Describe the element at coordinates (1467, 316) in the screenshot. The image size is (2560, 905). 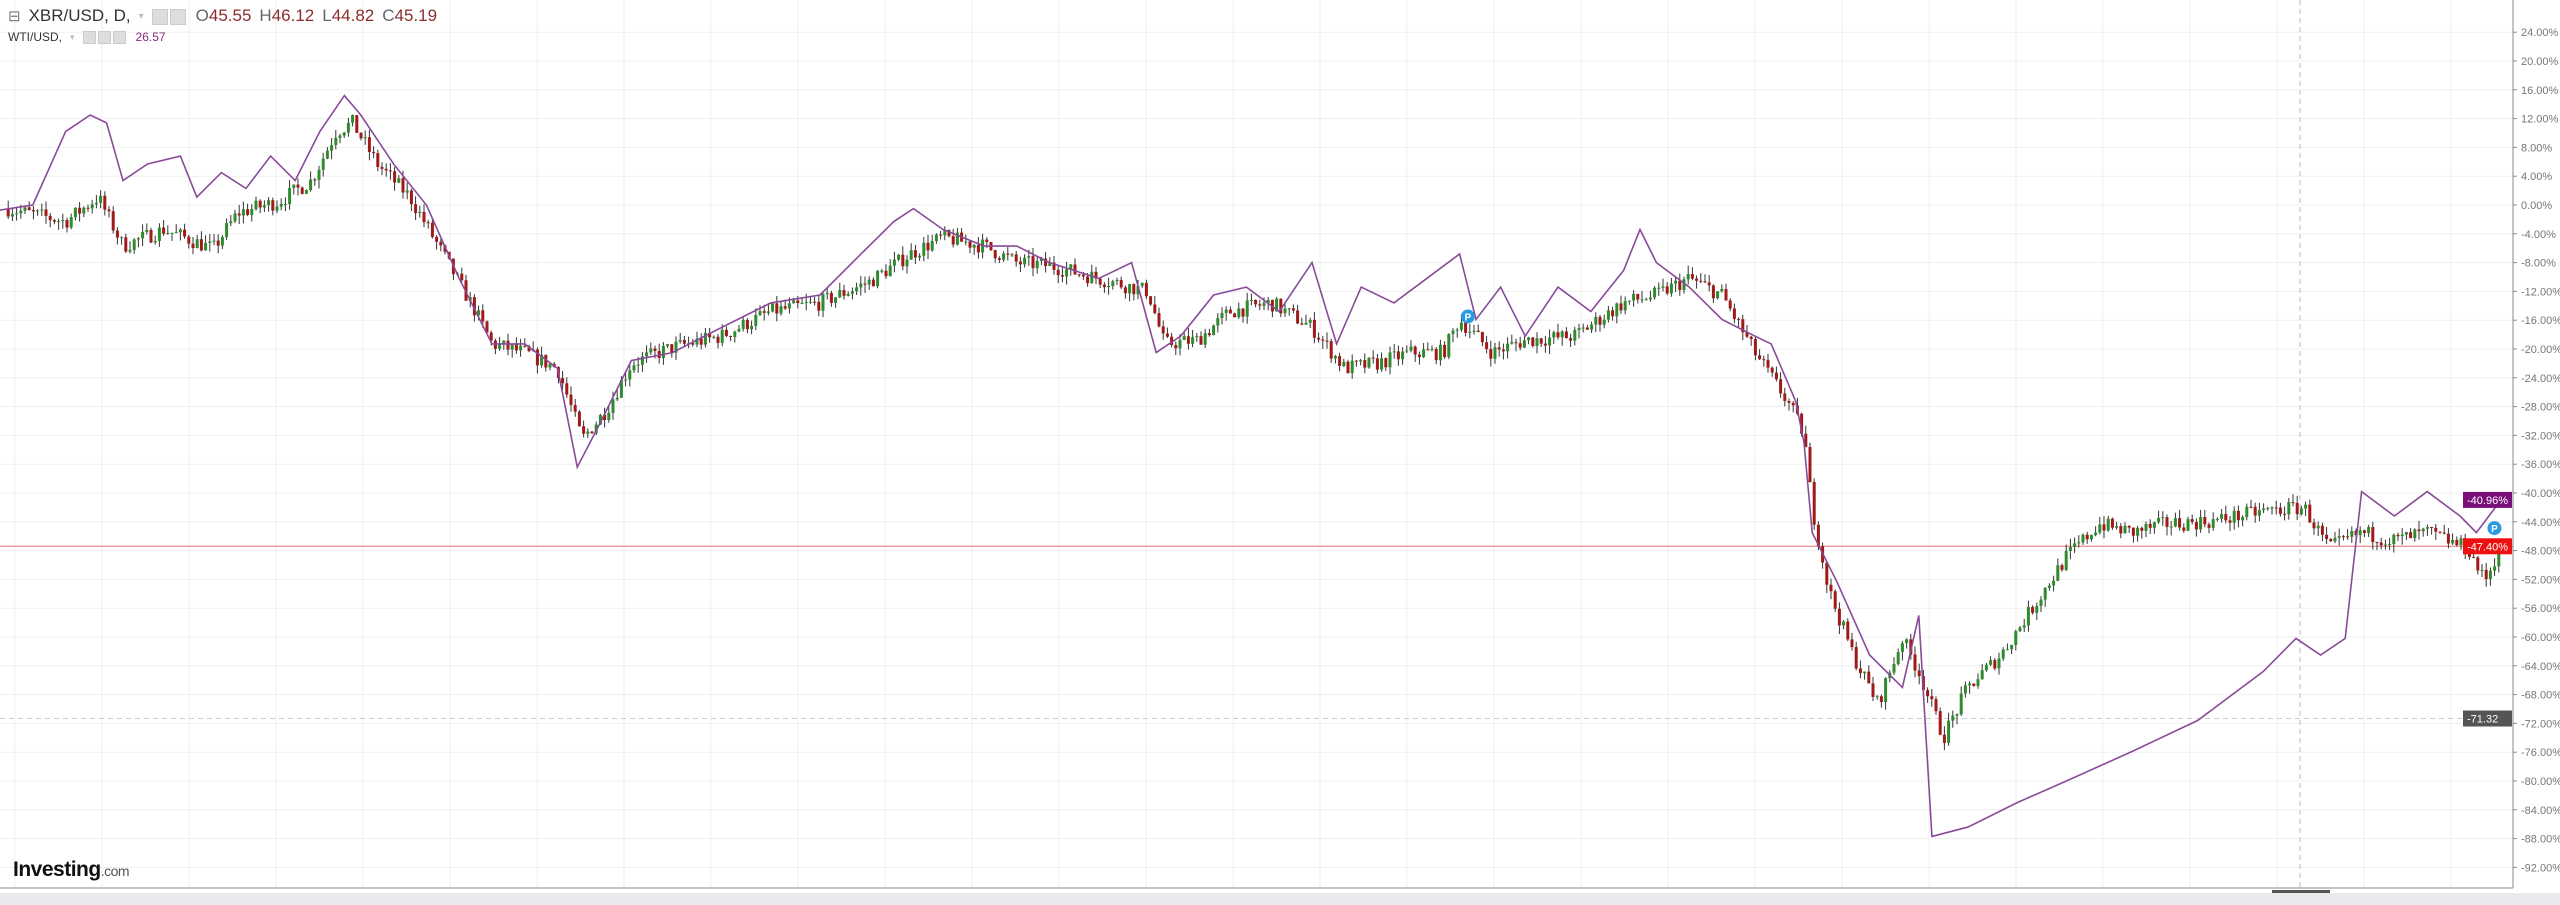
I see `event-marker` at that location.